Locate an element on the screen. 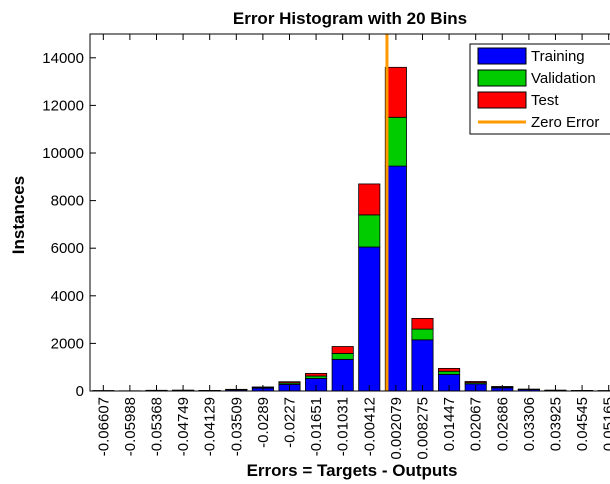  x-tick-label: 0.02686 is located at coordinates (502, 424).